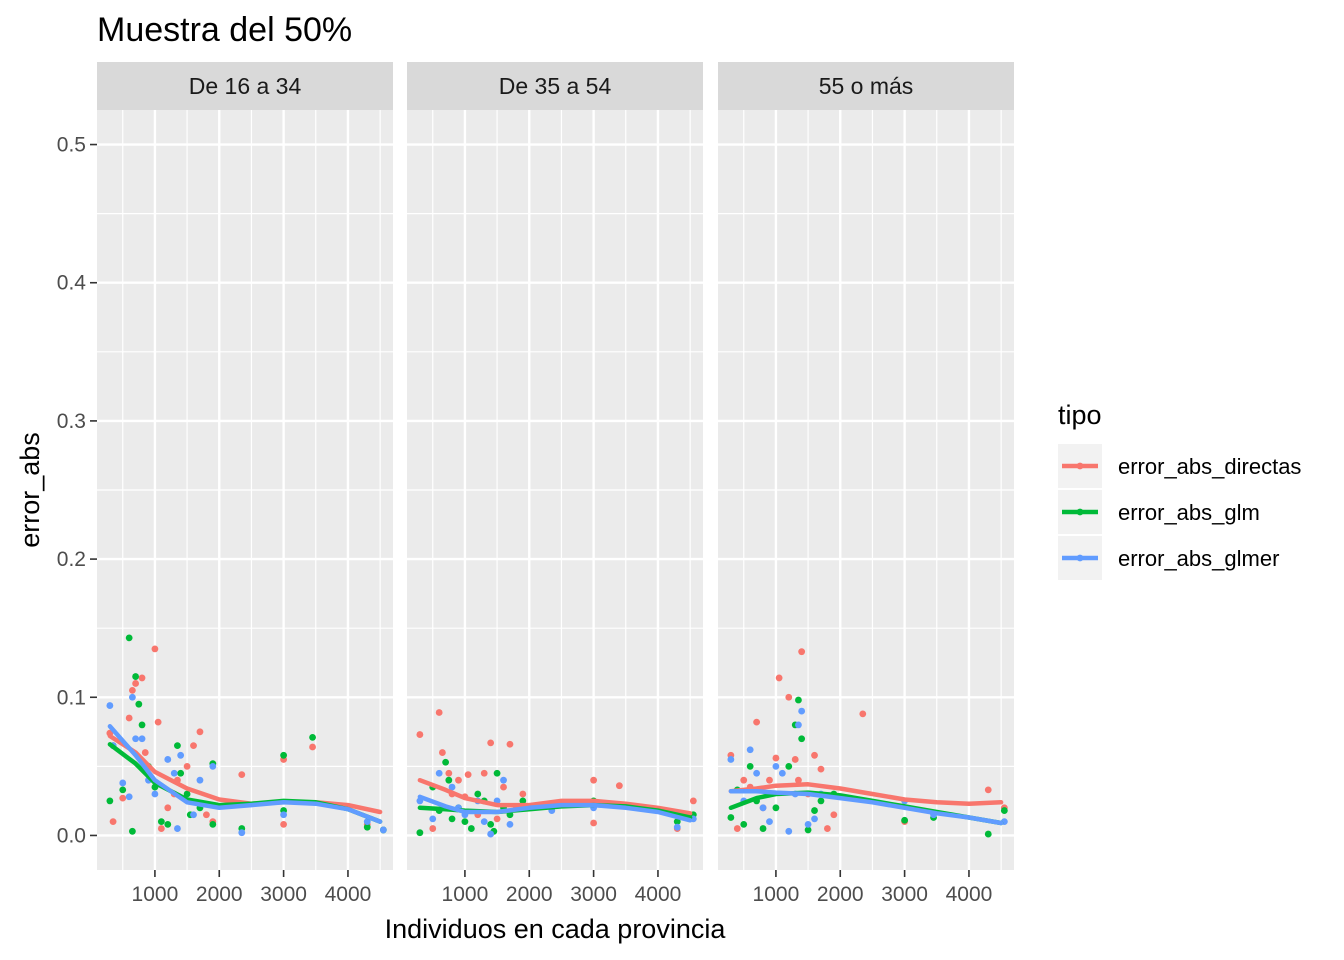 The height and width of the screenshot is (960, 1344). Describe the element at coordinates (30, 490) in the screenshot. I see `y-axis-title: error_abs` at that location.